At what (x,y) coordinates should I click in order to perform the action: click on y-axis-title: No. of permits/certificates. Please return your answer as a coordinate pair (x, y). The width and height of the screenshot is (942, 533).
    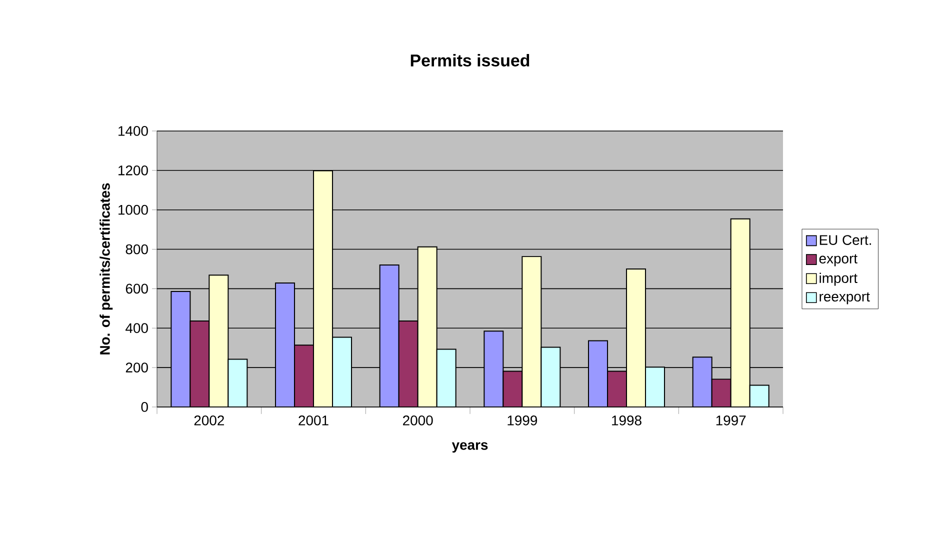
    Looking at the image, I should click on (106, 268).